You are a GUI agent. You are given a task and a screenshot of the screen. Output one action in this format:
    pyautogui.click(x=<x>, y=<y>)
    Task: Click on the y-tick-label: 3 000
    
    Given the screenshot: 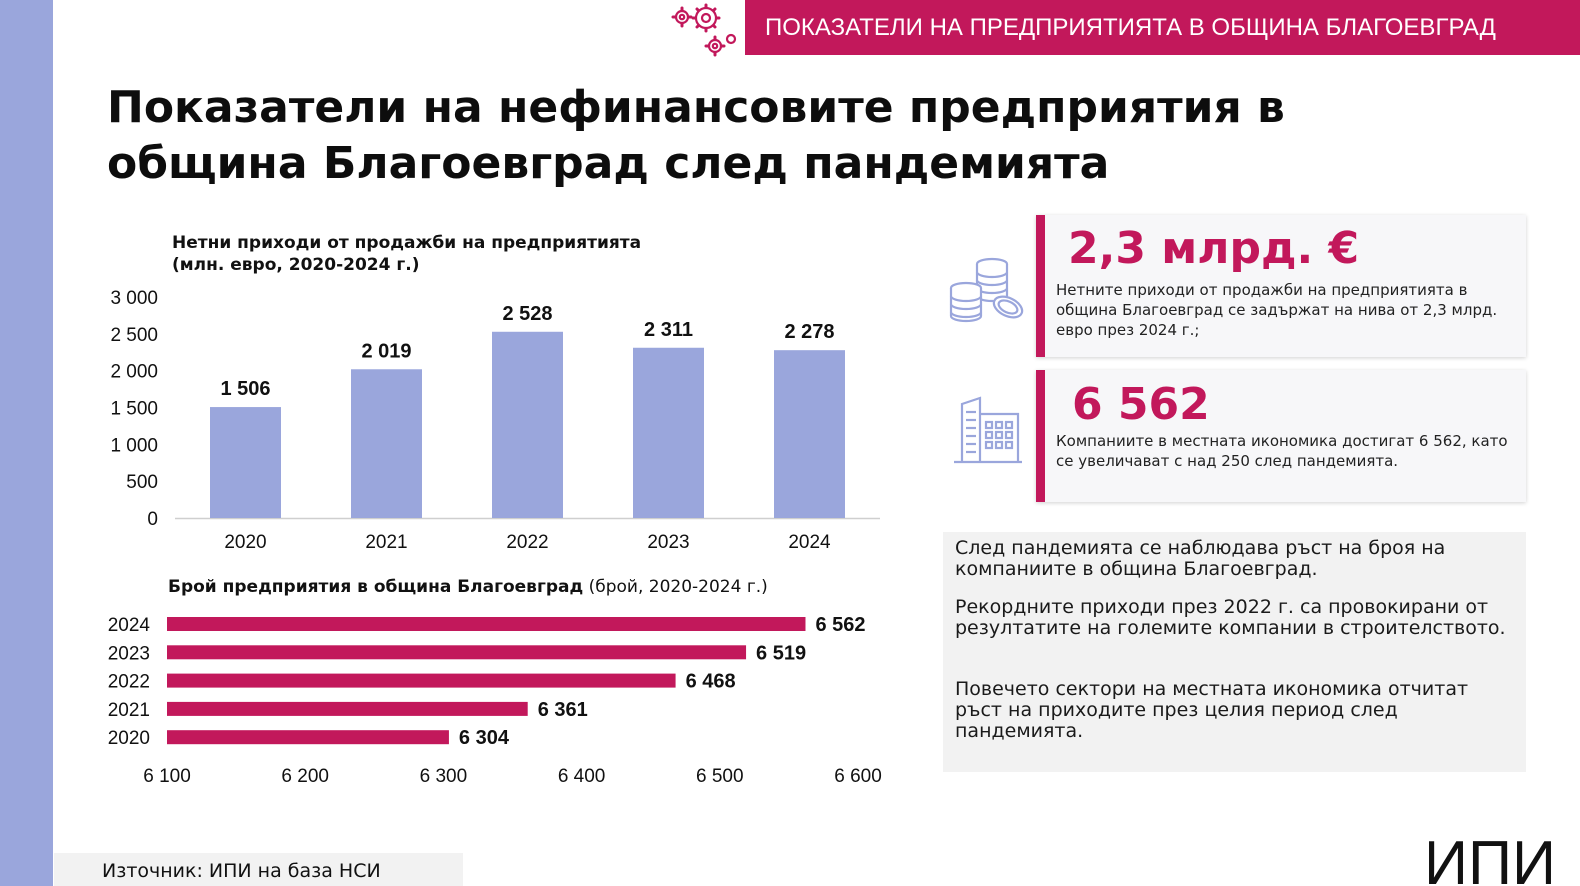 What is the action you would take?
    pyautogui.click(x=134, y=298)
    